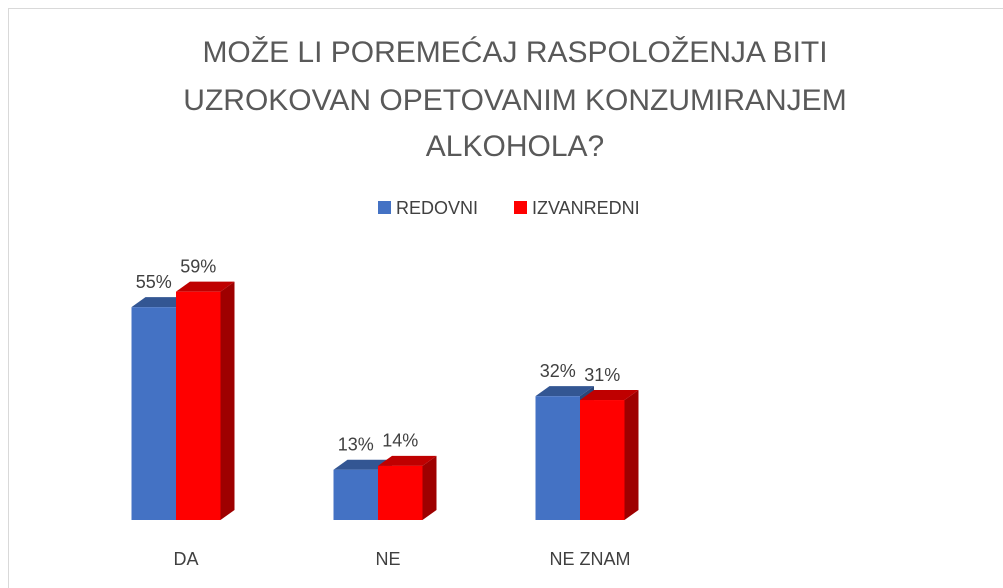 The height and width of the screenshot is (588, 1003). What do you see at coordinates (558, 371) in the screenshot?
I see `data-label: 32%` at bounding box center [558, 371].